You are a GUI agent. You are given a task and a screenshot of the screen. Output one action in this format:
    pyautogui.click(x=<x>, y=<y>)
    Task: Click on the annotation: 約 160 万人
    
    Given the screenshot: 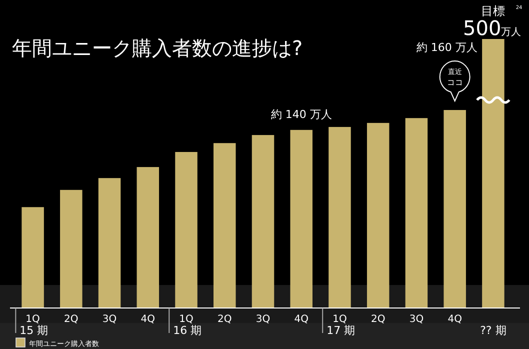 What is the action you would take?
    pyautogui.click(x=447, y=47)
    